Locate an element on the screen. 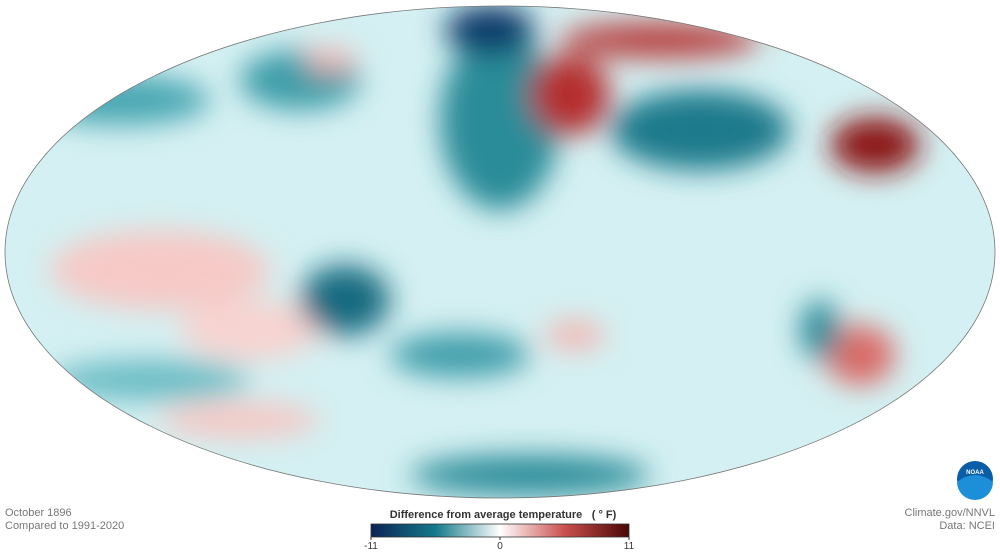 The image size is (1000, 555). credit: Climate.gov/NNVL is located at coordinates (949, 513).